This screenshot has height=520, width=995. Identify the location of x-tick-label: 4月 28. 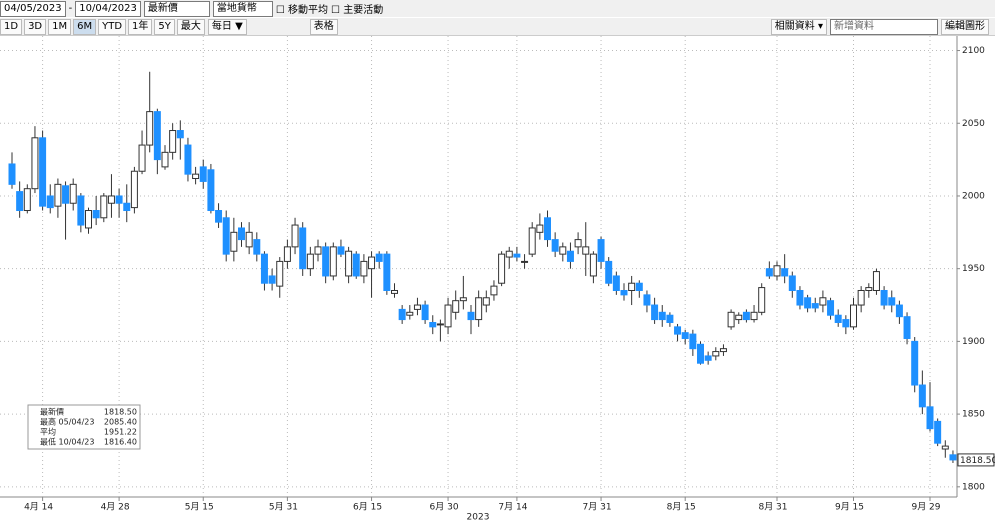
(115, 507).